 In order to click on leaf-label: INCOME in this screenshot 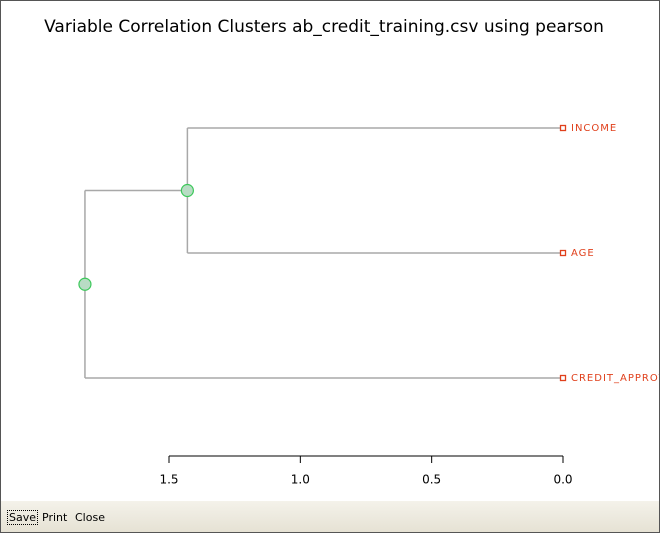, I will do `click(594, 128)`.